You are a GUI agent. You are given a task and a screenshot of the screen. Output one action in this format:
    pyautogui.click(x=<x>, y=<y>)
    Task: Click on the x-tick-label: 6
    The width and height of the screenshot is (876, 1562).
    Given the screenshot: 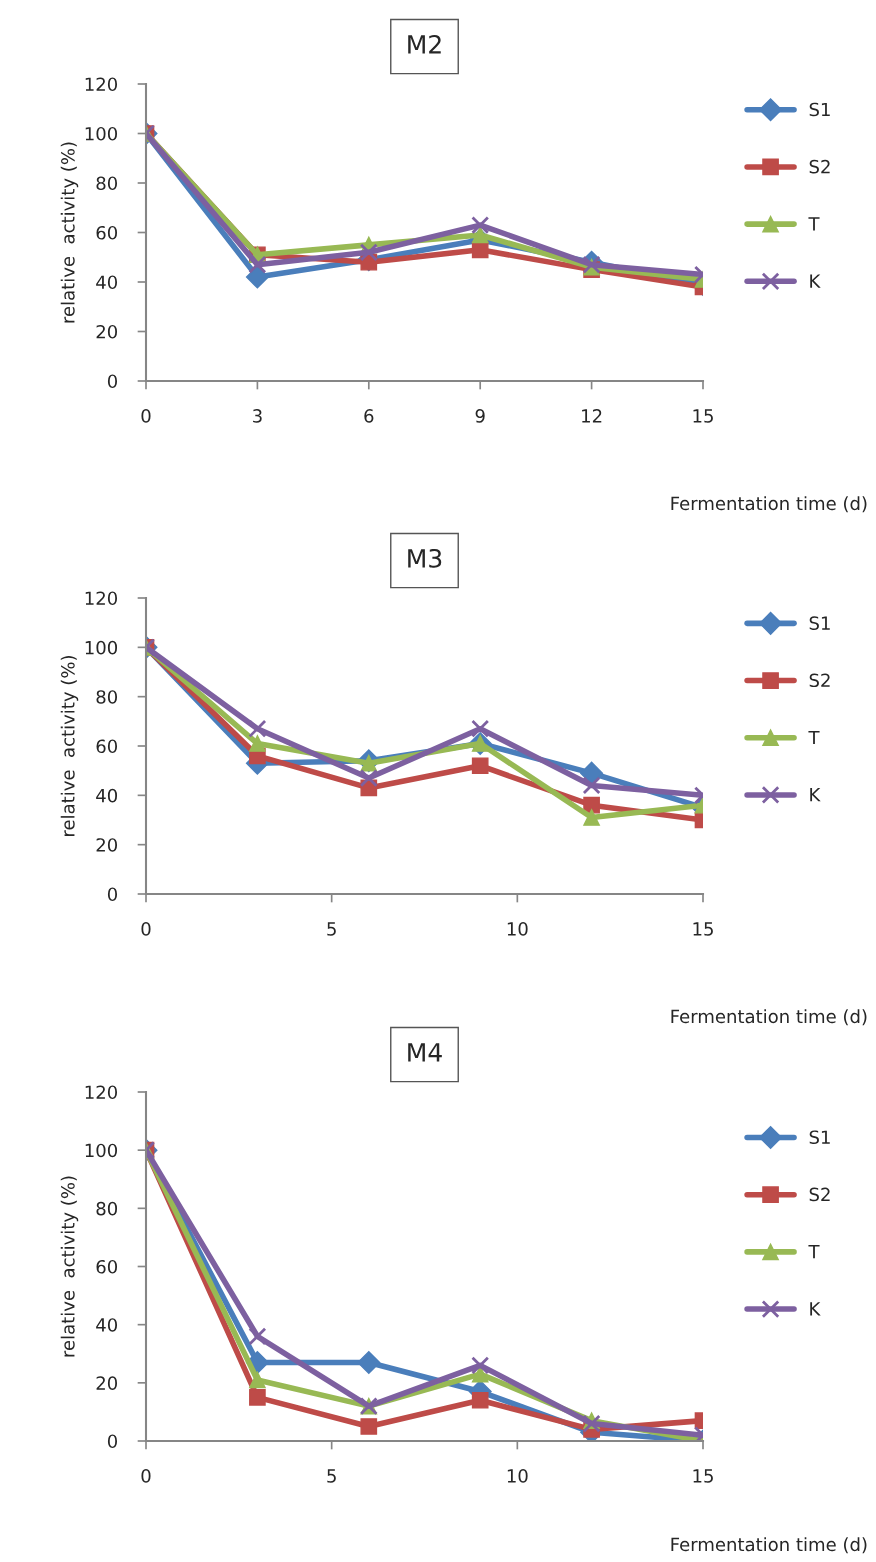 What is the action you would take?
    pyautogui.click(x=369, y=416)
    